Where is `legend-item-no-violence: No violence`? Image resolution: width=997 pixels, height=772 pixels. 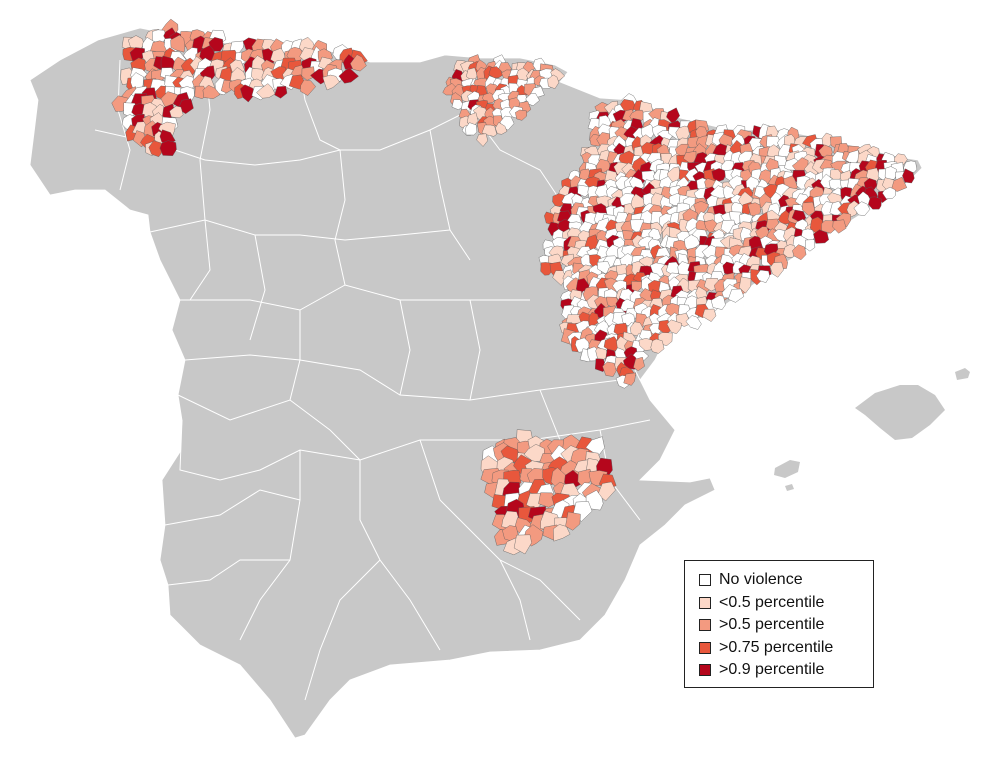
legend-item-no-violence: No violence is located at coordinates (786, 580).